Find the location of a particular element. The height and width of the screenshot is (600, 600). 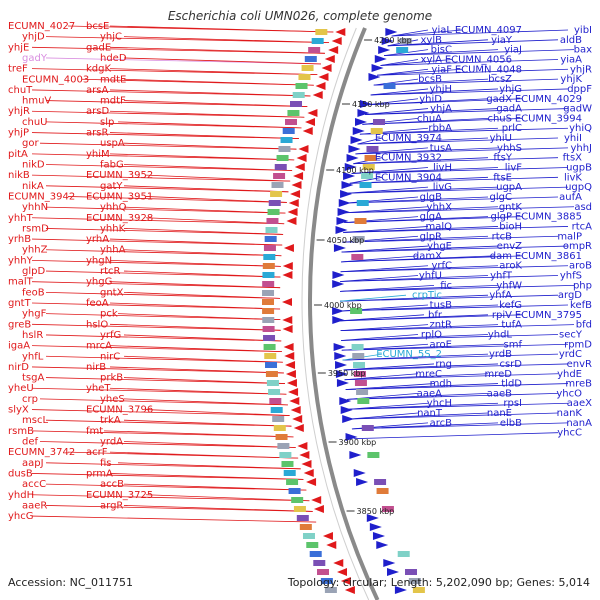

kbp-label: 4100 kbp is located at coordinates (355, 170).